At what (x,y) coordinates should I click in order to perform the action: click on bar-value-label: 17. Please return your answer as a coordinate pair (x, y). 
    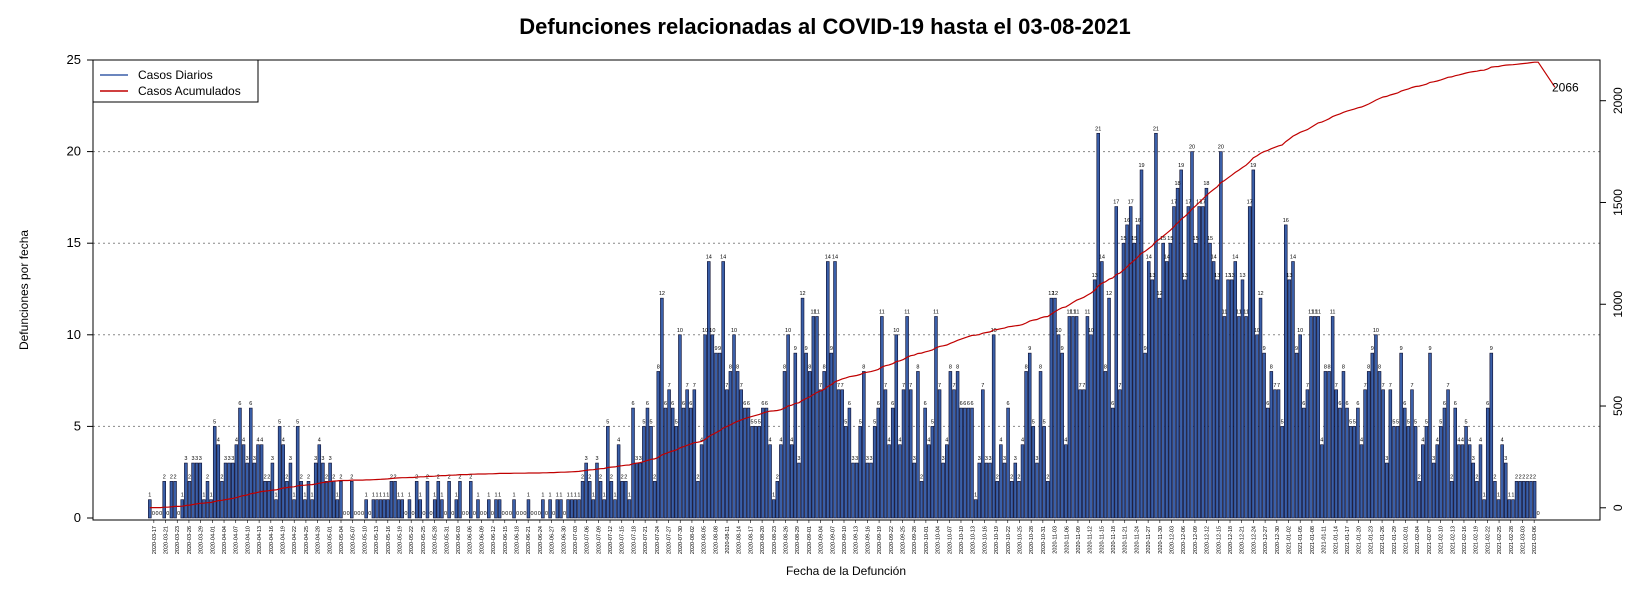
    Looking at the image, I should click on (1174, 203).